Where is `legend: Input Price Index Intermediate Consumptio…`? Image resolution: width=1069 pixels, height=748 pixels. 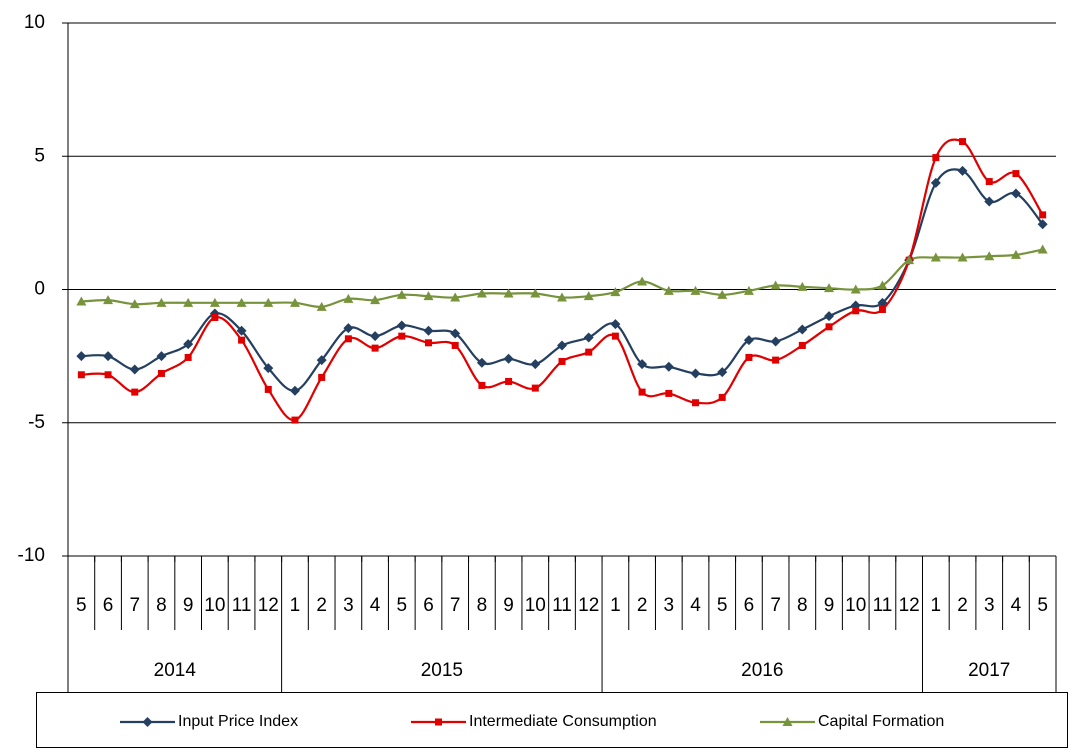 legend: Input Price Index Intermediate Consumptio… is located at coordinates (532, 721).